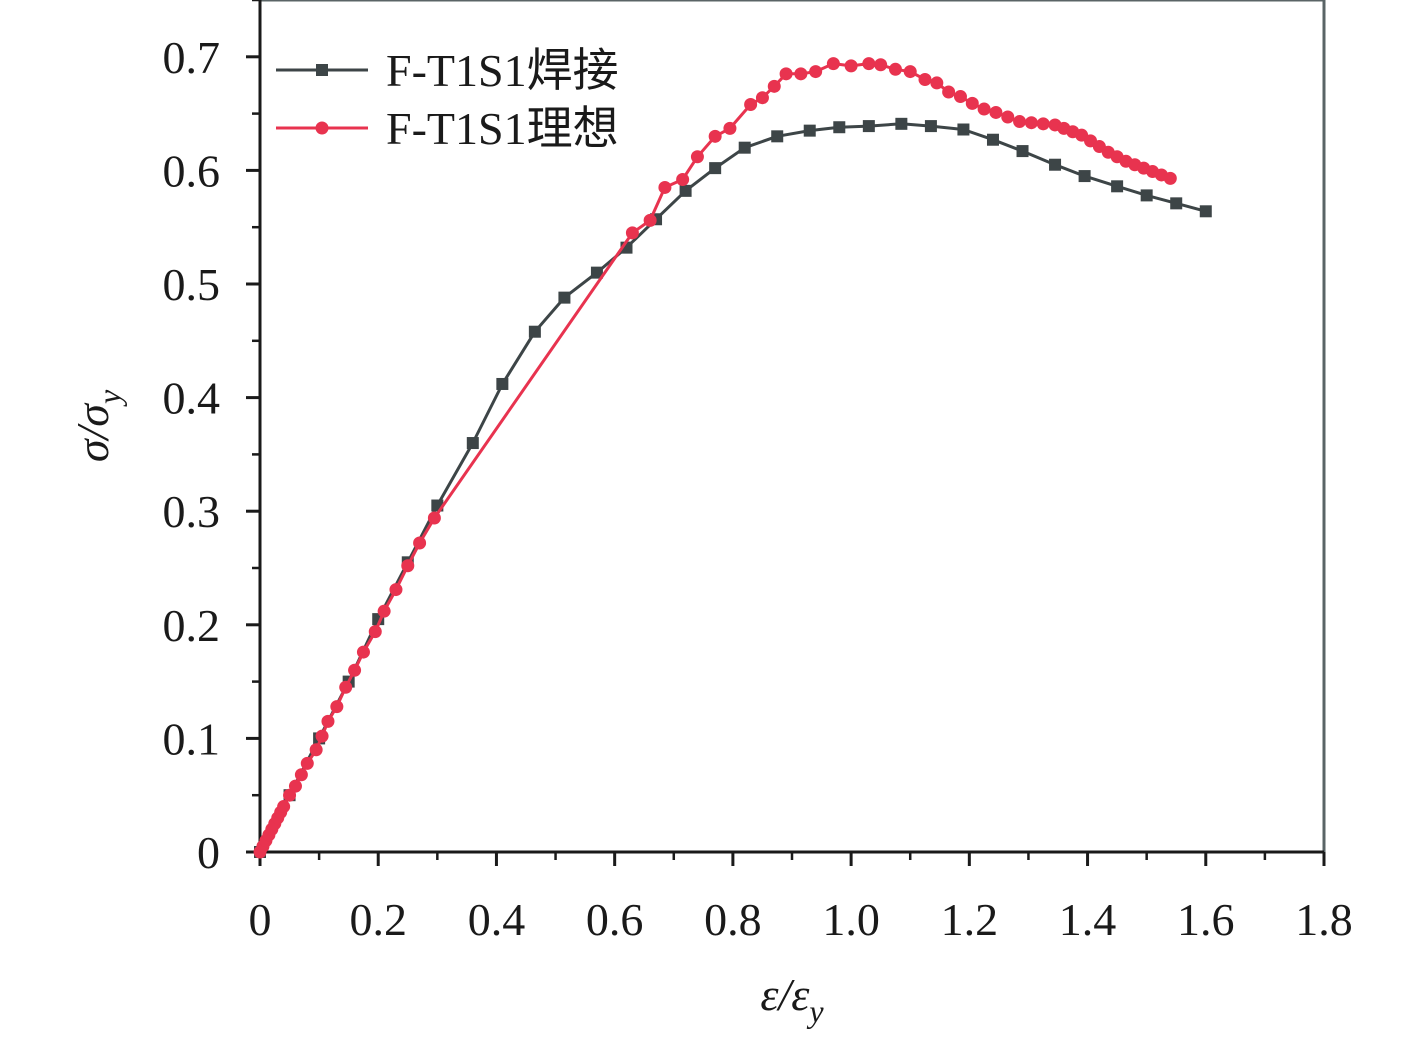  Describe the element at coordinates (801, 897) in the screenshot. I see `x-axis: 0 0.2 0.4 0.6 0.8 1.0 1.2 1.4 1.6 1.8` at that location.